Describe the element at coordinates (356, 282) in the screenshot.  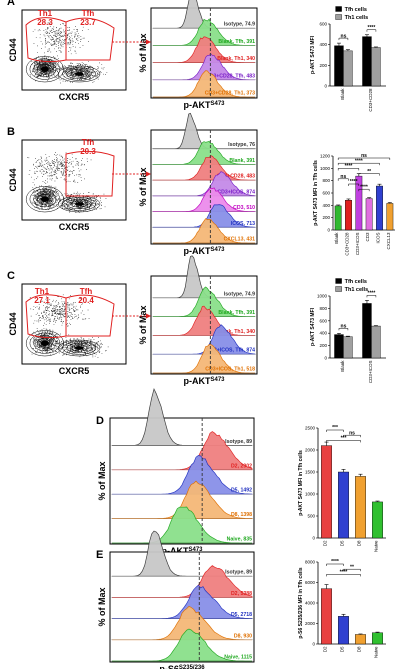
I see `legend-label: Tfh cells` at that location.